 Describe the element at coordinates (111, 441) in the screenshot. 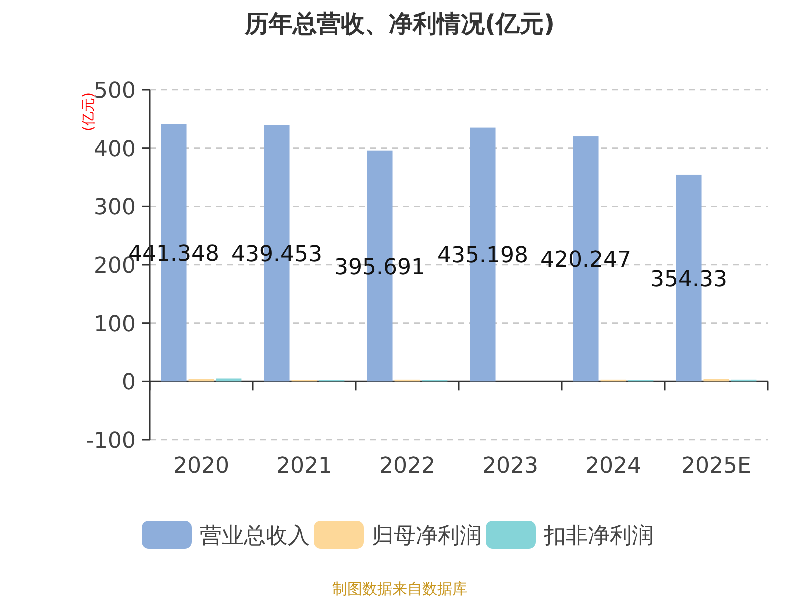

I see `y-tick-label: -100` at that location.